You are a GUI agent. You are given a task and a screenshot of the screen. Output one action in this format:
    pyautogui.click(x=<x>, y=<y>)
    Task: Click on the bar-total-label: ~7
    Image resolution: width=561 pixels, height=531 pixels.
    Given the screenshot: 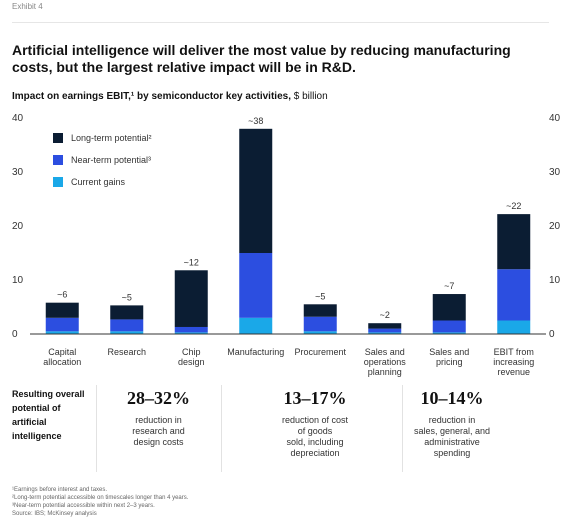 What is the action you would take?
    pyautogui.click(x=449, y=286)
    